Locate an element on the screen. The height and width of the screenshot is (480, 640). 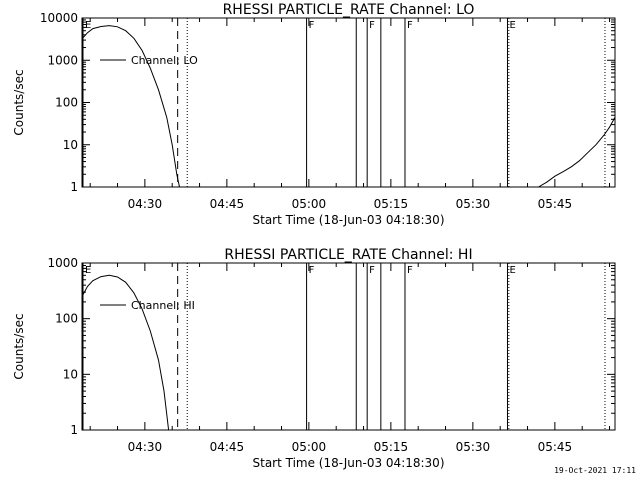
chart-title: RHESSI PARTICLE_RATE Channel: LO is located at coordinates (349, 10).